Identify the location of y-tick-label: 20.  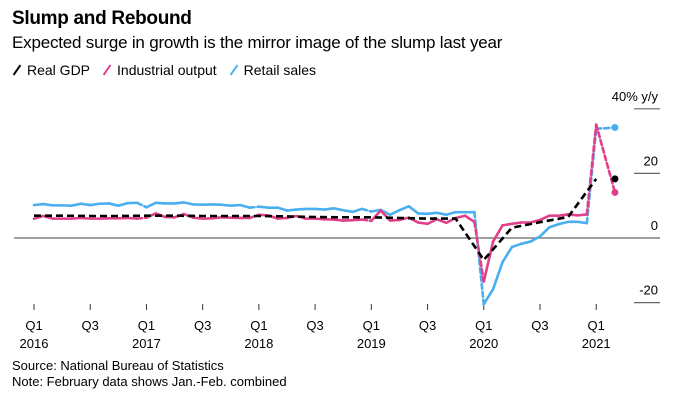
(651, 160).